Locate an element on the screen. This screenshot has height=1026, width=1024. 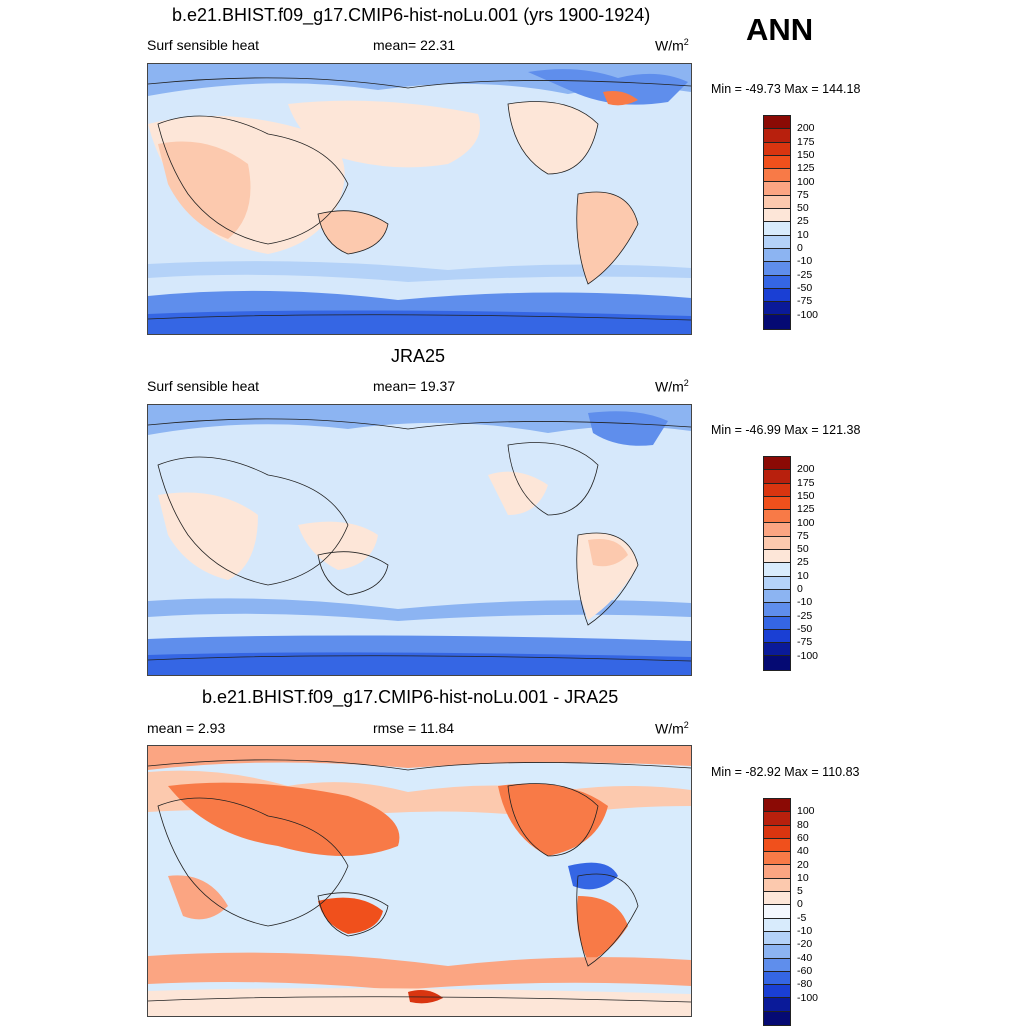
colorbar-tick-label: 20 is located at coordinates (803, 864).